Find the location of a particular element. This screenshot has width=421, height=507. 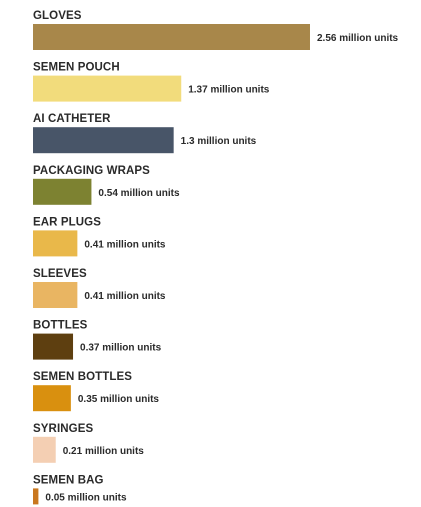

category-label-sleeves: SLEEVES is located at coordinates (60, 274).